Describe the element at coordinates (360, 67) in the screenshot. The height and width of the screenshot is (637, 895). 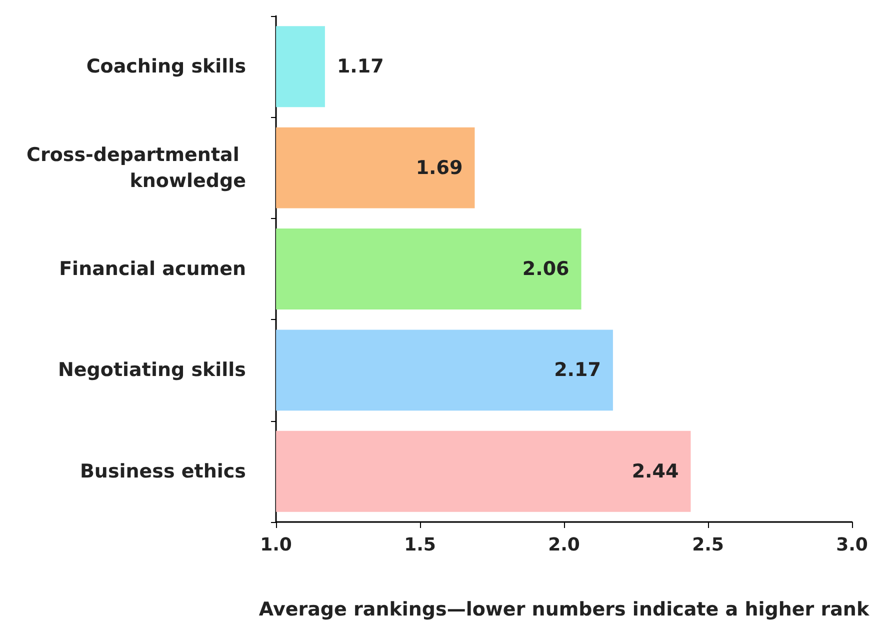
I see `data-label: 1.17` at that location.